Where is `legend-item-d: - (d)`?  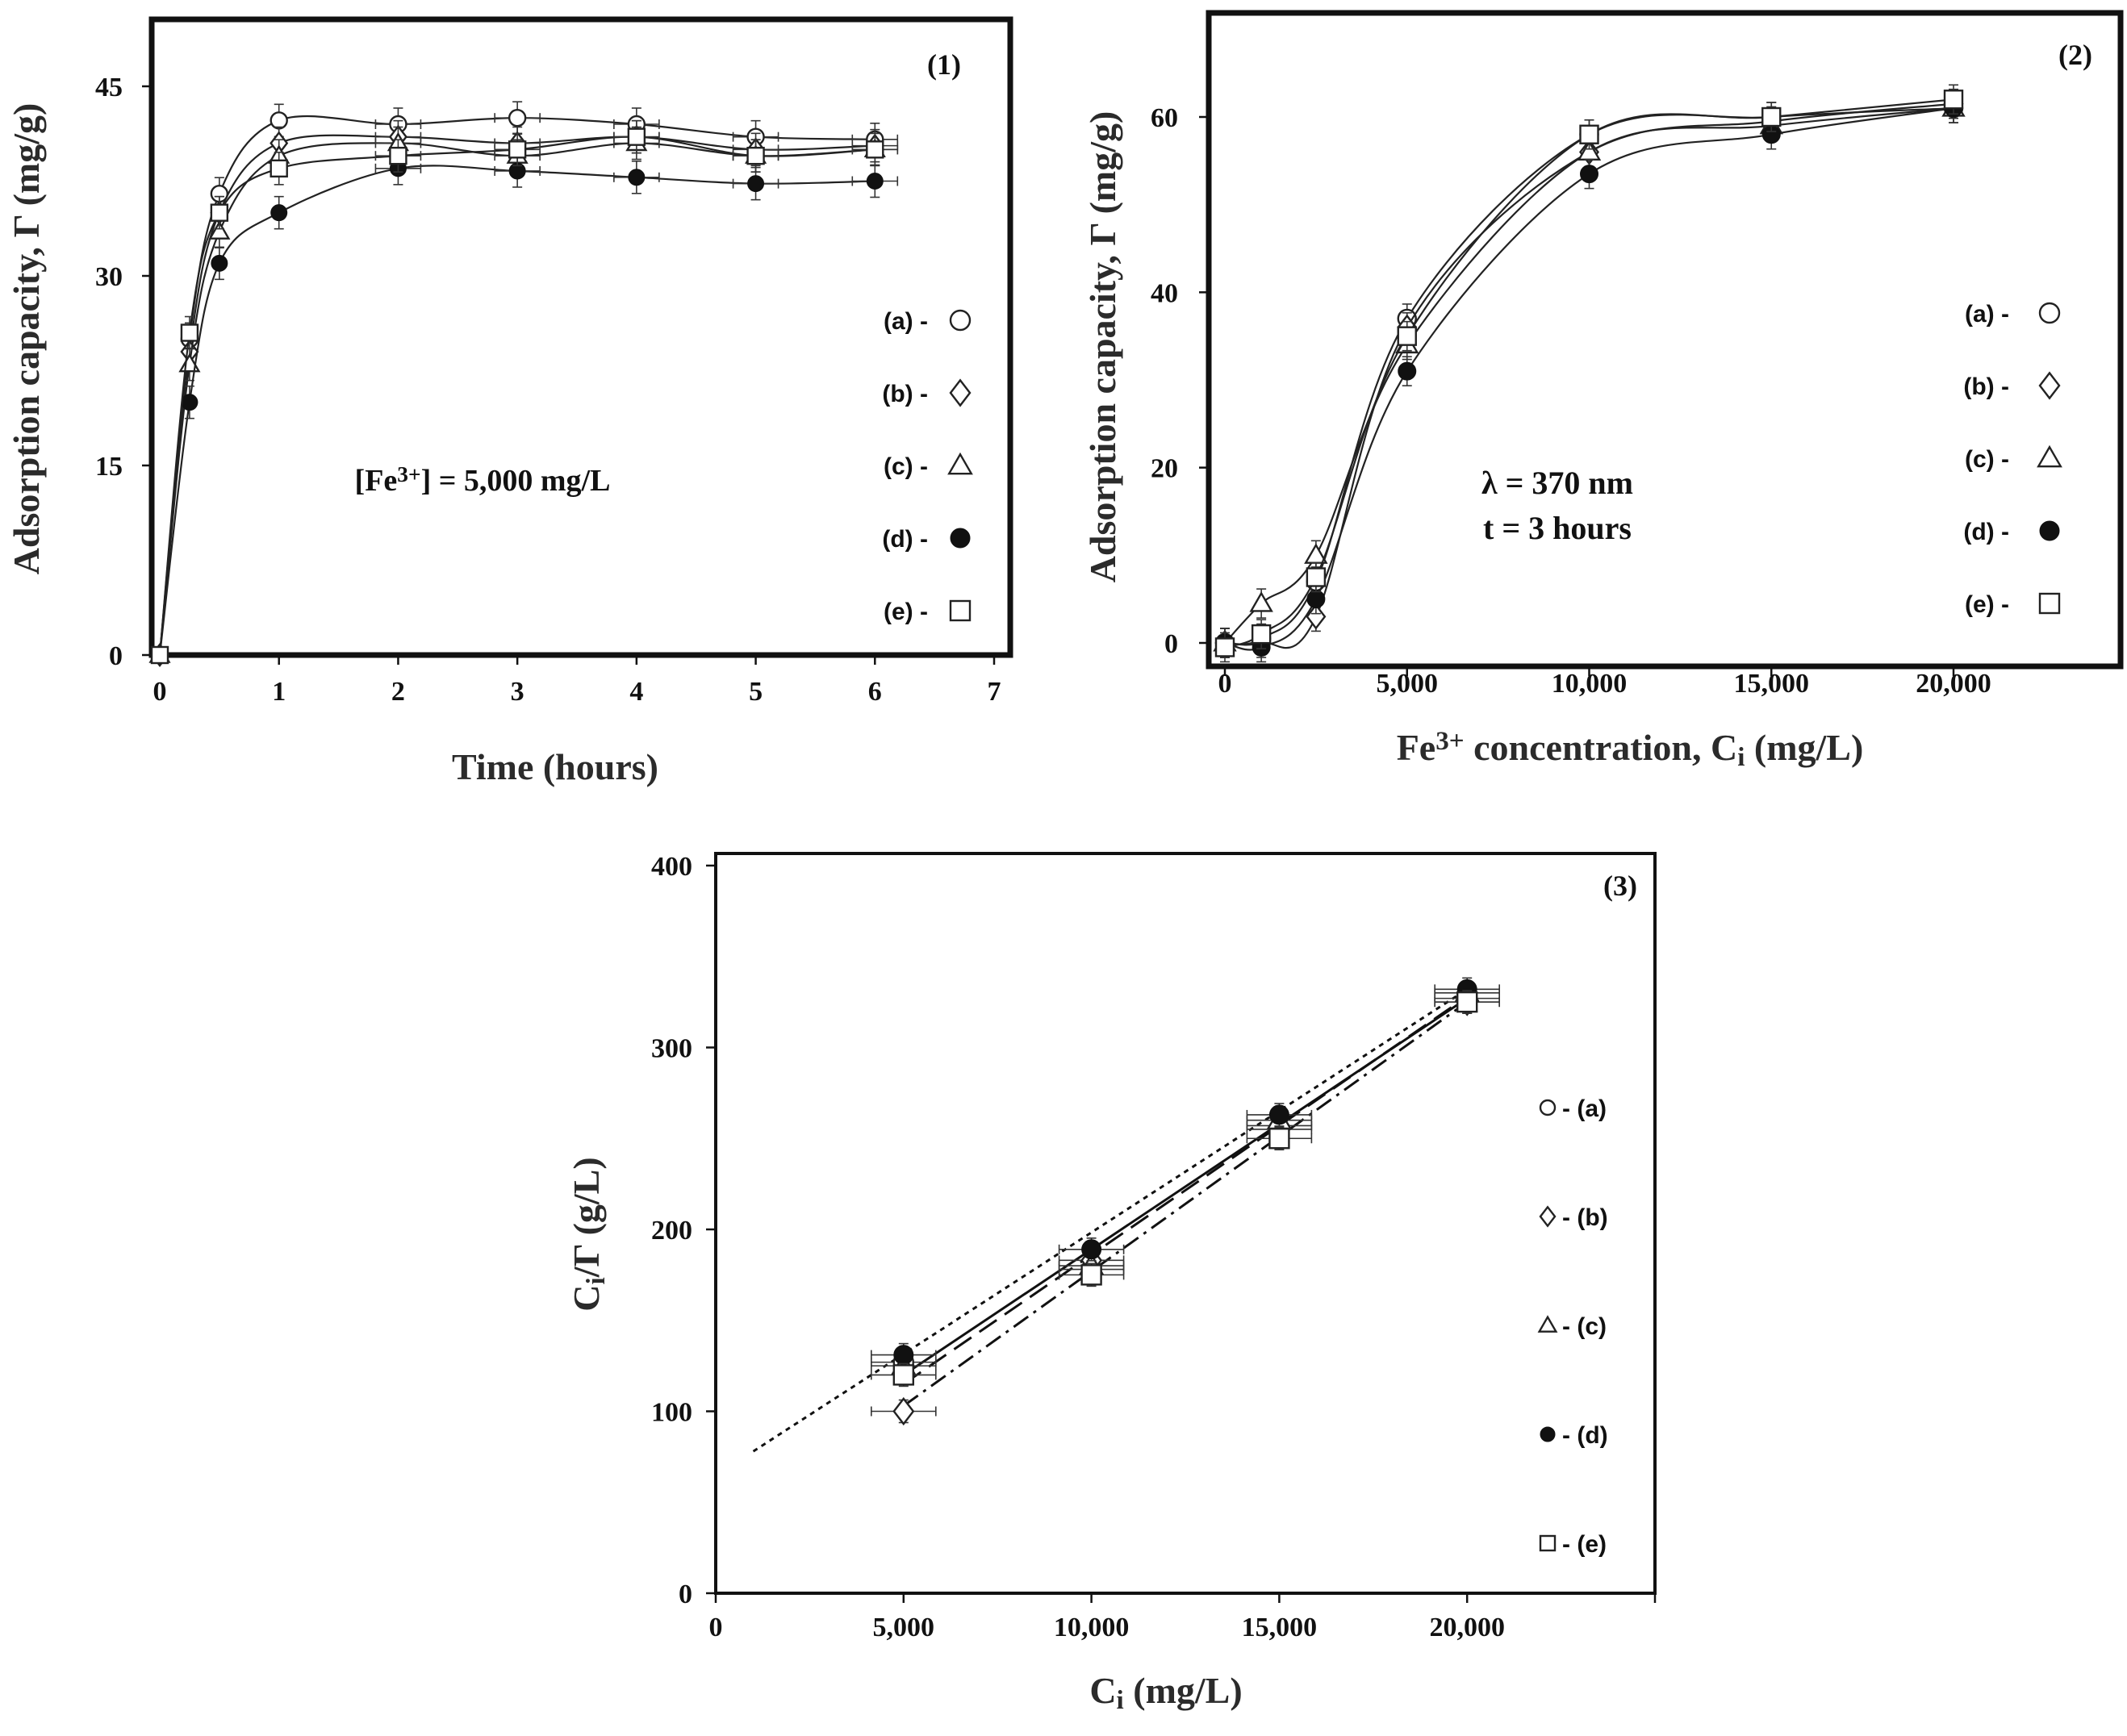
legend-item-d: - (d) is located at coordinates (1574, 1436).